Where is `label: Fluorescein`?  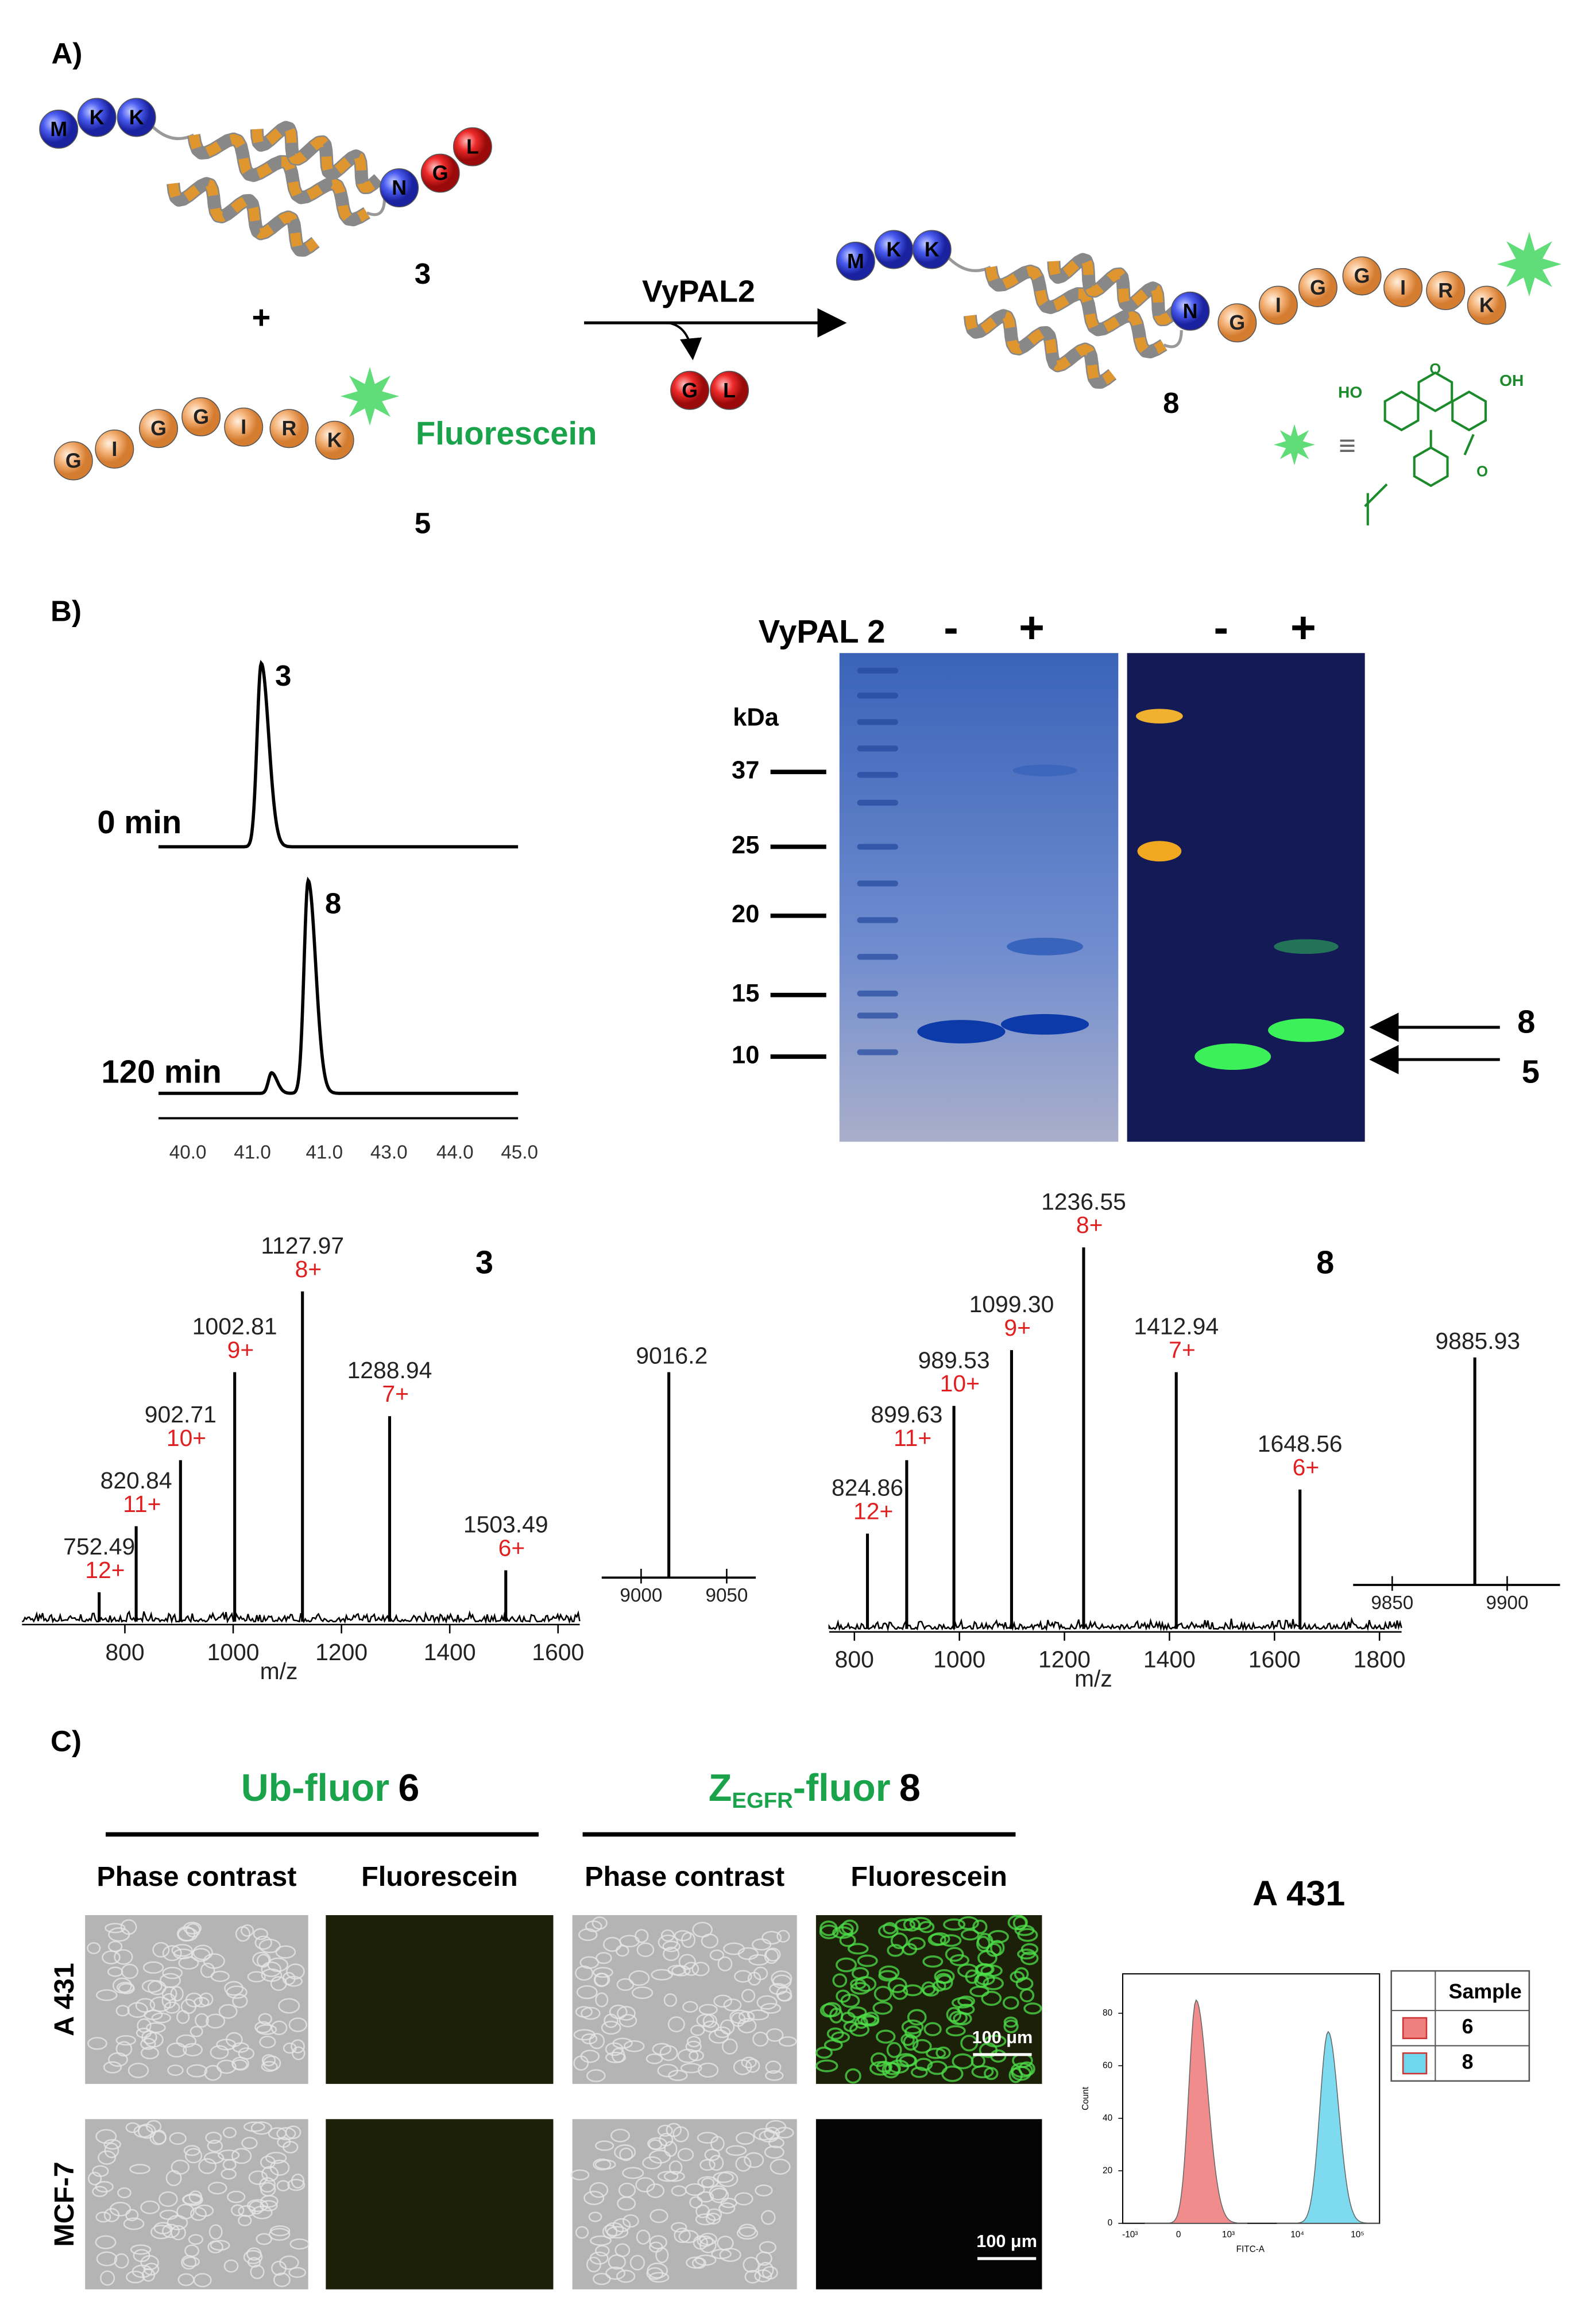 label: Fluorescein is located at coordinates (439, 1876).